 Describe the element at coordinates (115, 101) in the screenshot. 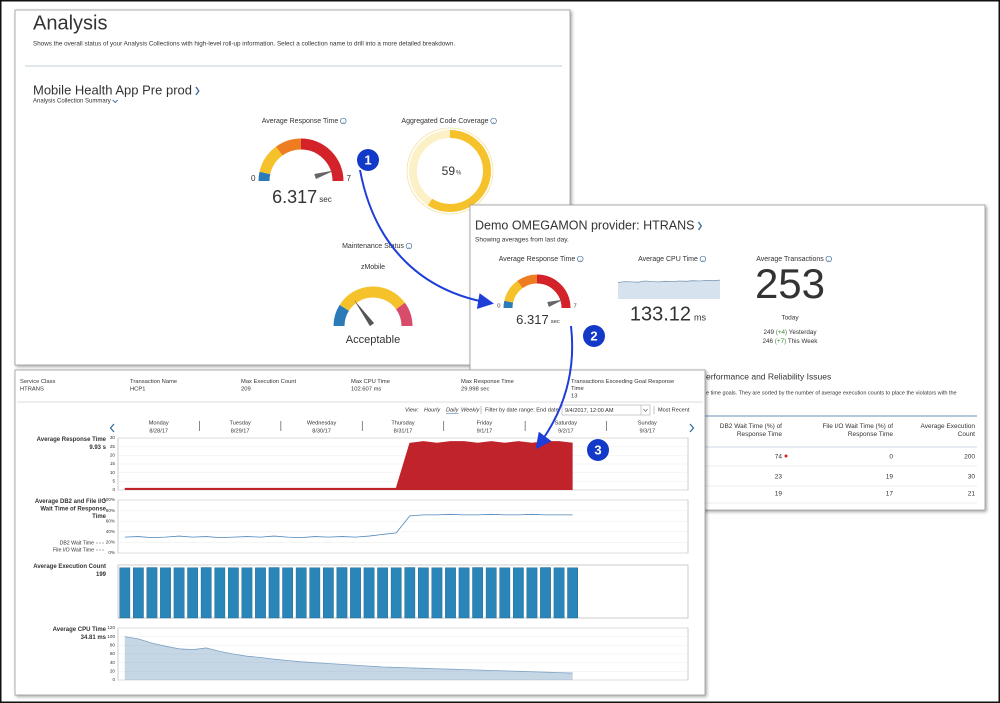

I see `dropdown-icon` at that location.